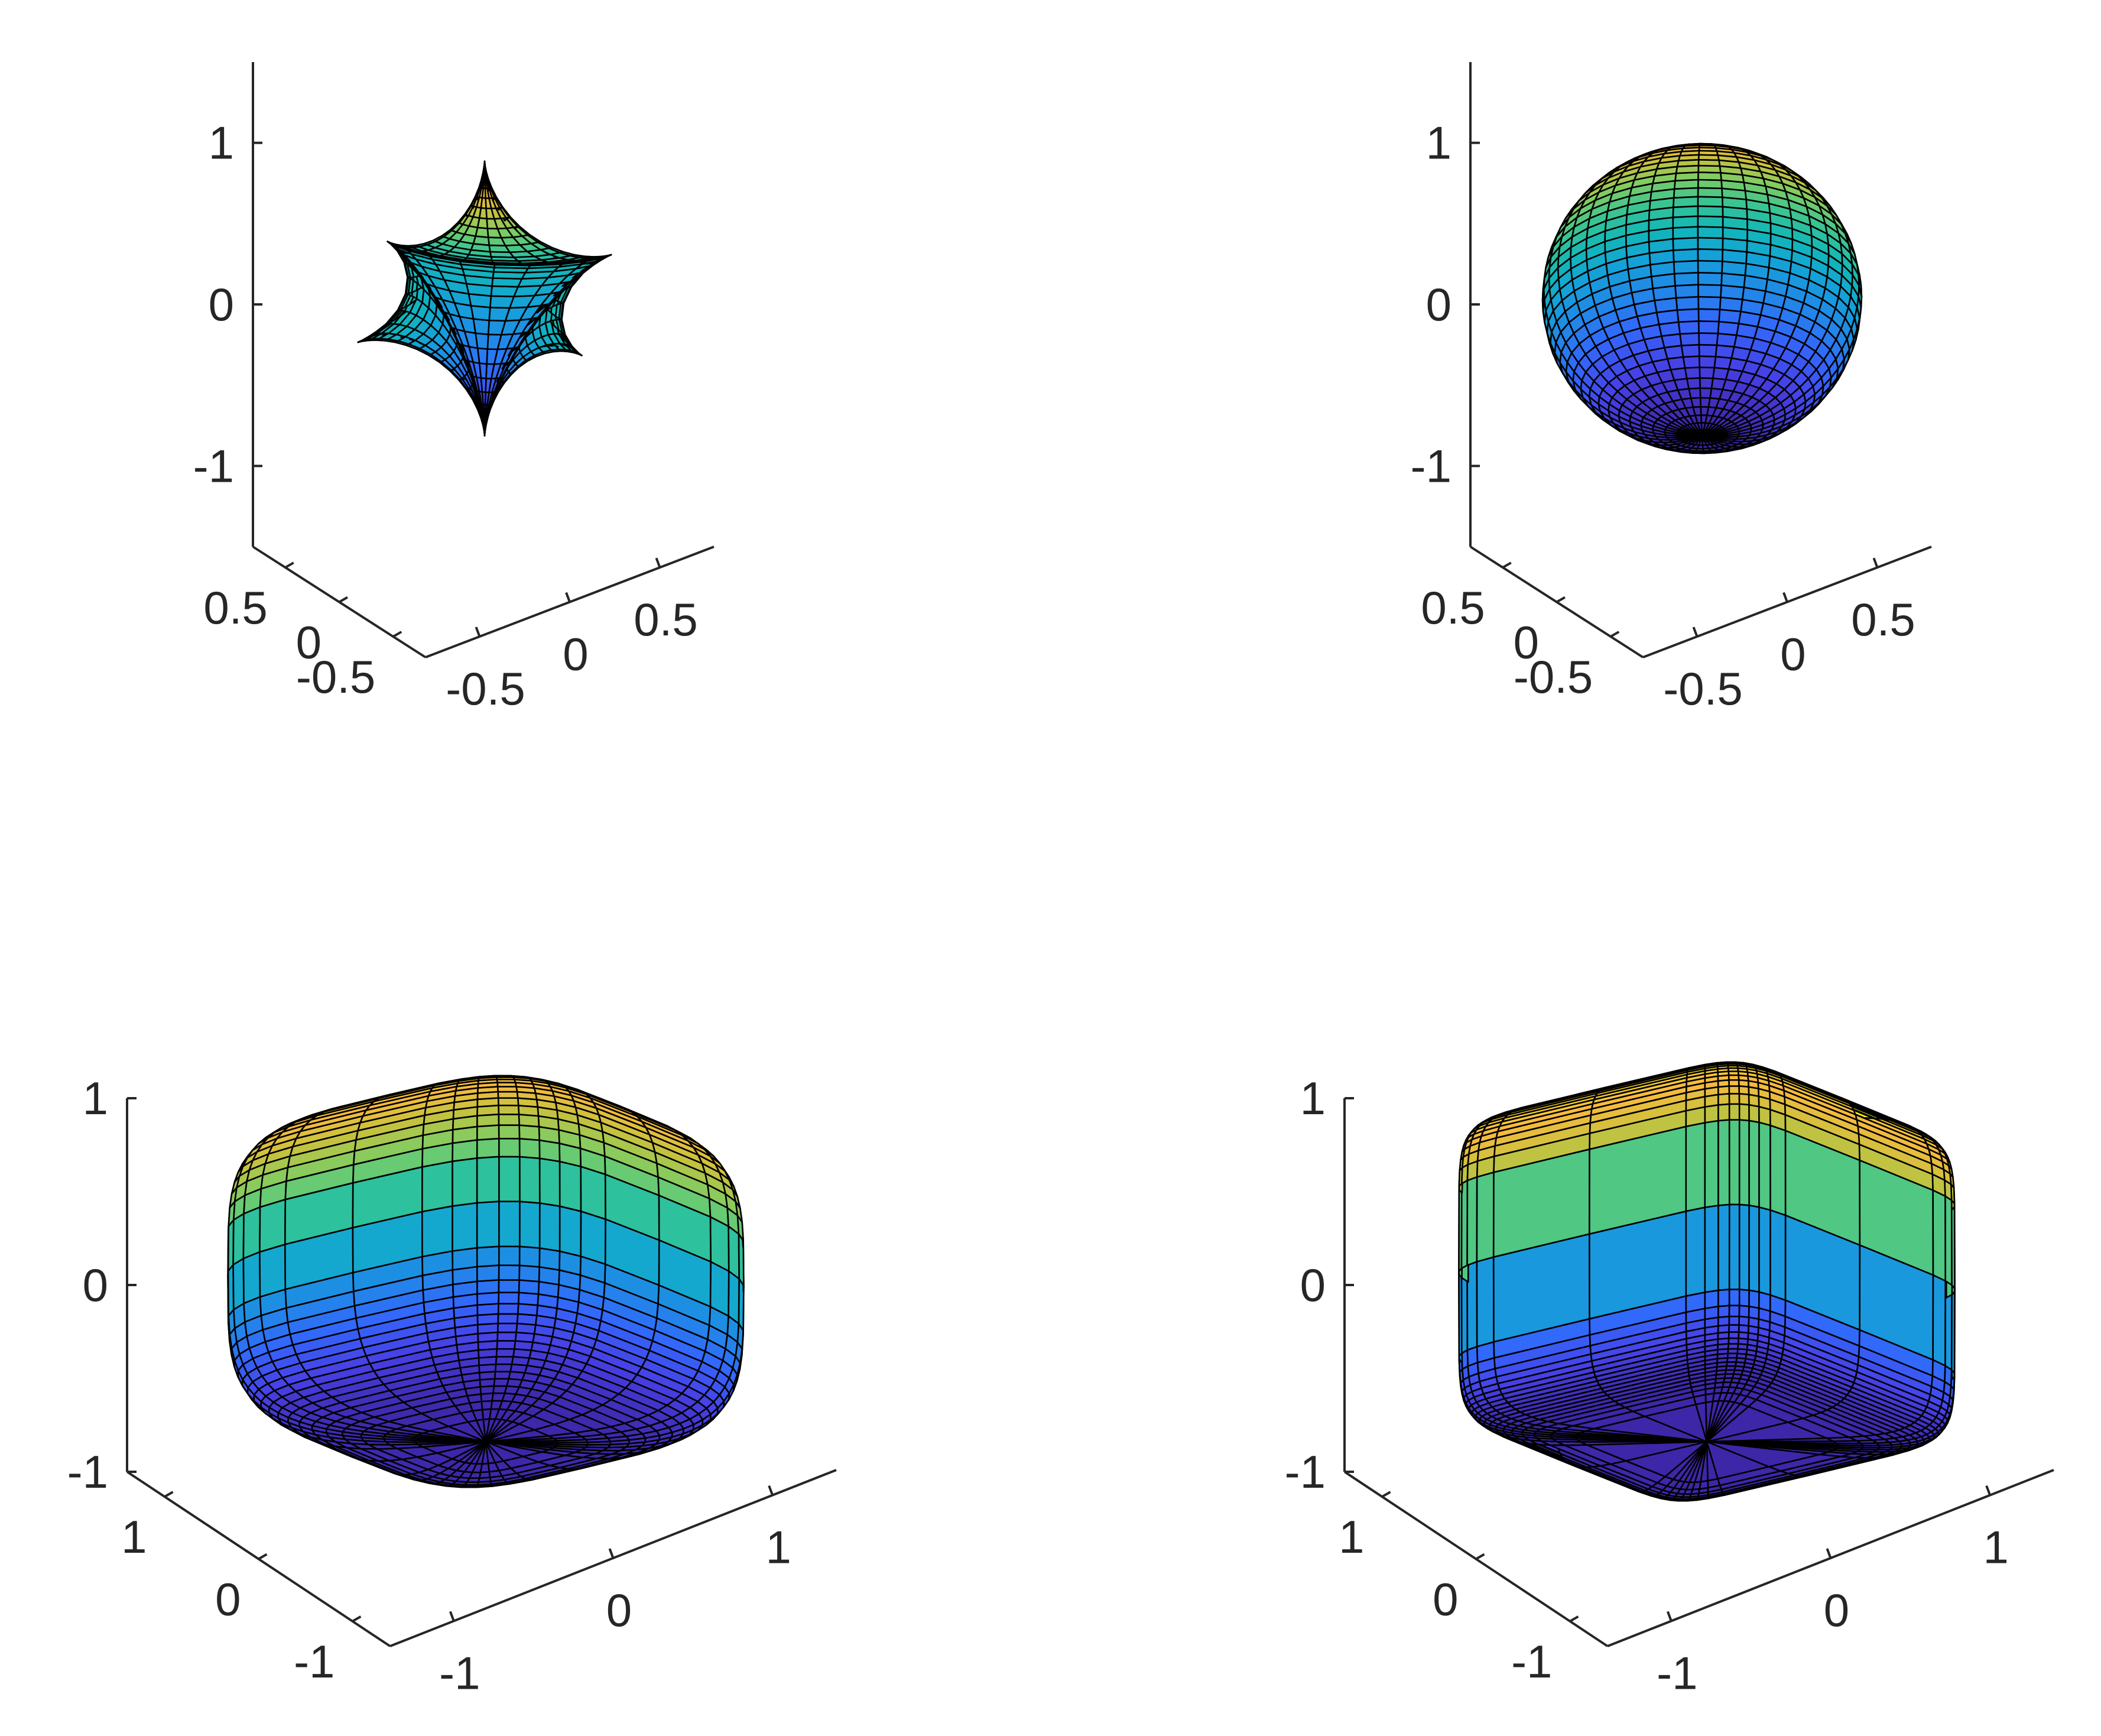 Image resolution: width=2101 pixels, height=1736 pixels. Describe the element at coordinates (221, 143) in the screenshot. I see `z-tick-label: 1` at that location.